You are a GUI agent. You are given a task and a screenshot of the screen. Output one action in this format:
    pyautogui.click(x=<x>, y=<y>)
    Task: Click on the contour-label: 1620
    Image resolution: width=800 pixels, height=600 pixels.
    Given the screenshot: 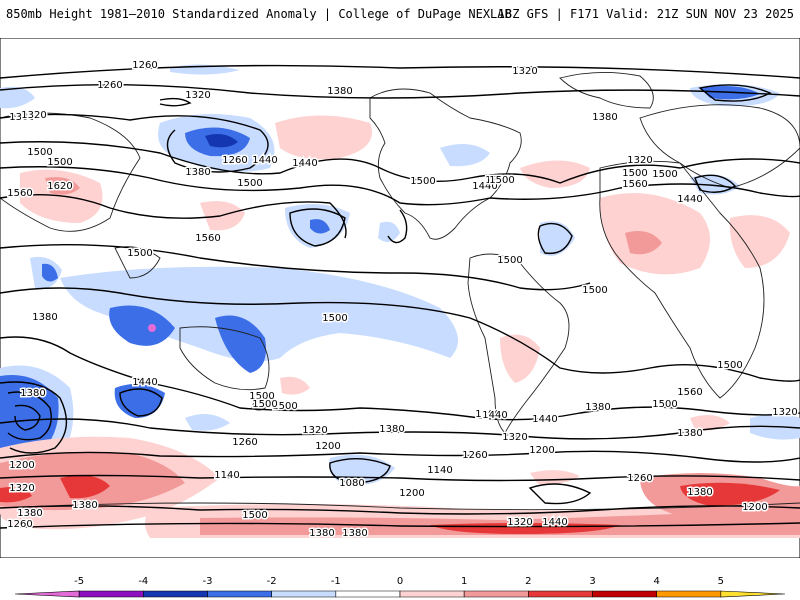 What is the action you would take?
    pyautogui.click(x=59, y=186)
    